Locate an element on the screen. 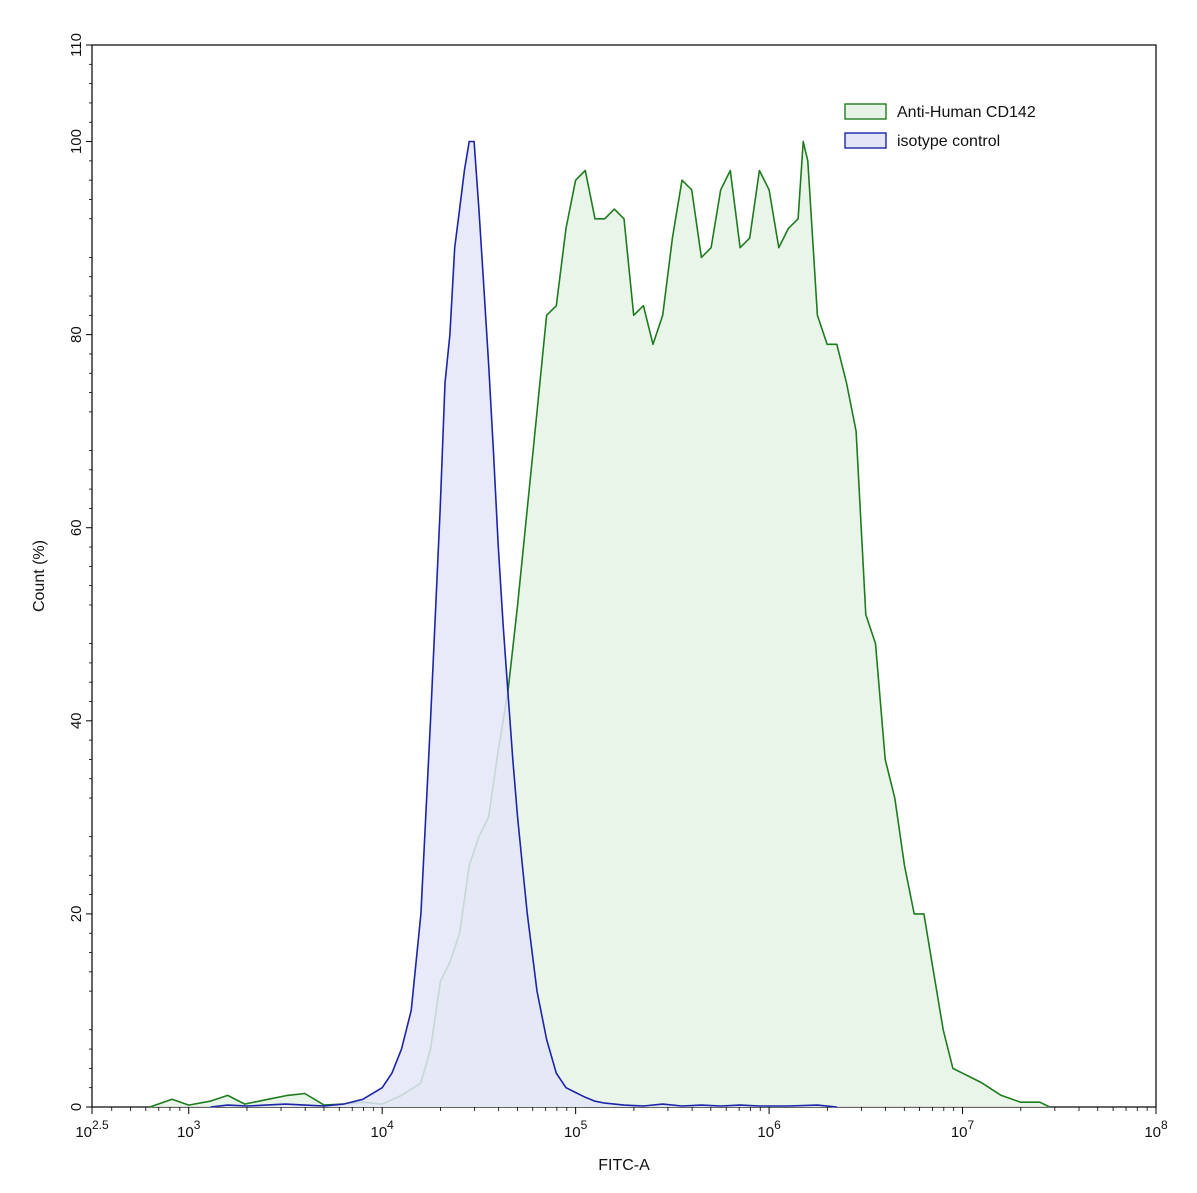 The image size is (1197, 1193). x-tick-label: 10⁸ is located at coordinates (1156, 1129).